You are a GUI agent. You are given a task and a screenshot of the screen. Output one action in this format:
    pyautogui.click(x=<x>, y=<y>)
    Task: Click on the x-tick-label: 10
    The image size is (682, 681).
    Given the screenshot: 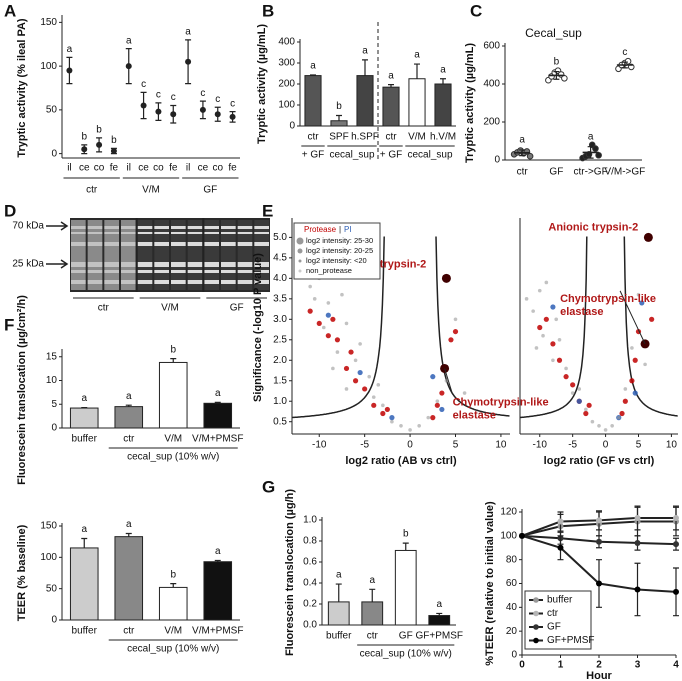 What is the action you would take?
    pyautogui.click(x=672, y=445)
    